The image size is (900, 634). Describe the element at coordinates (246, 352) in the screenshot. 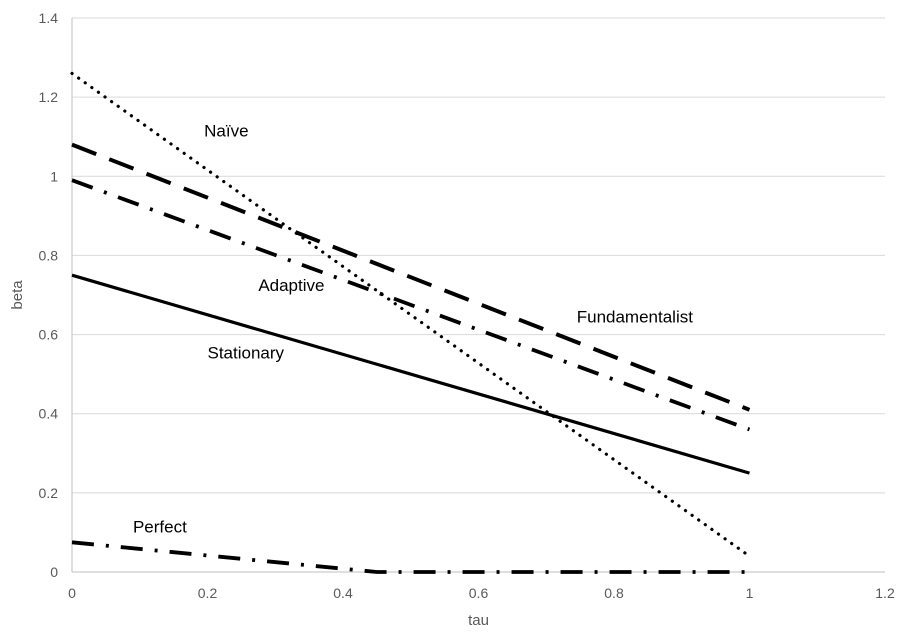

I see `annotation-stationary: Stationary` at that location.